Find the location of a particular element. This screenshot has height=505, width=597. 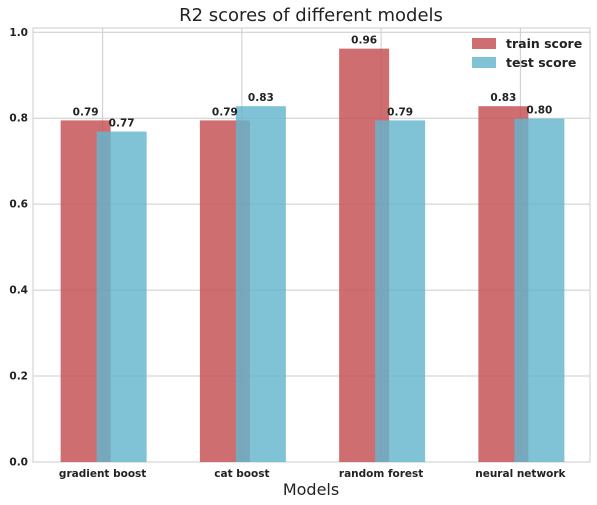

x-tick-label: random forest is located at coordinates (381, 474).